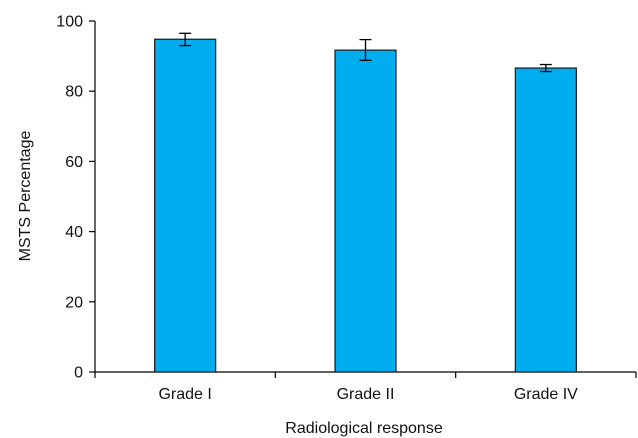 The width and height of the screenshot is (638, 438). Describe the element at coordinates (74, 92) in the screenshot. I see `y-tick-label: 80` at that location.